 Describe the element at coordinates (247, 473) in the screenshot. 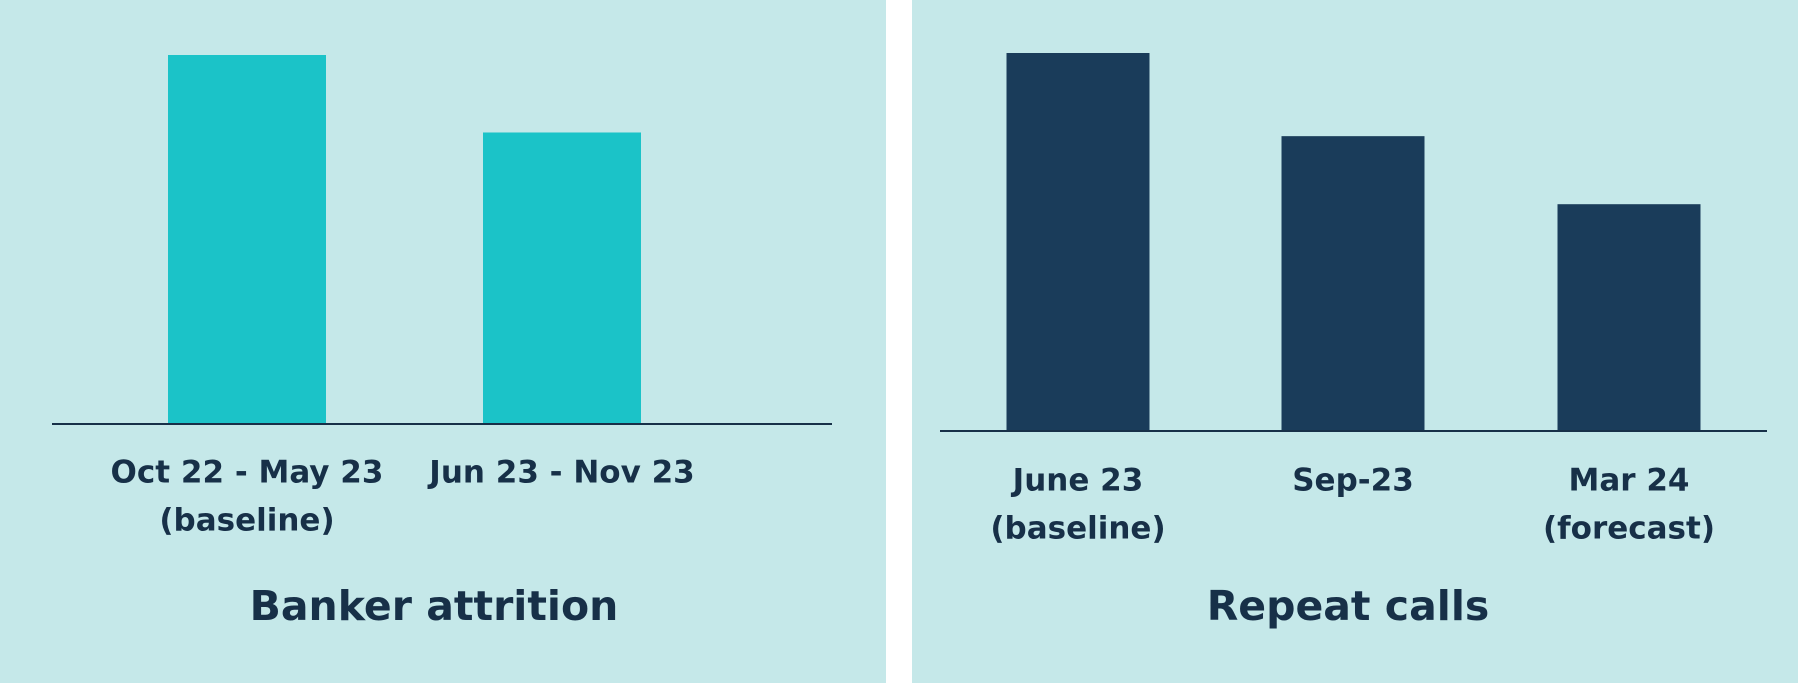

I see `x-tick-label: Oct 22 - May 23` at that location.